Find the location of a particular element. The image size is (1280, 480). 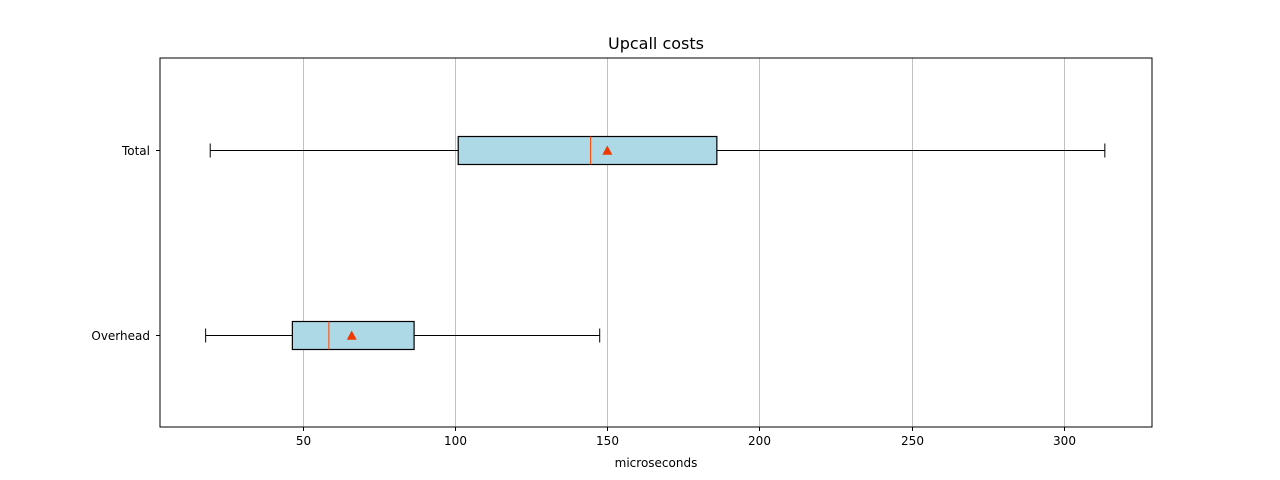

box-total is located at coordinates (657, 150).